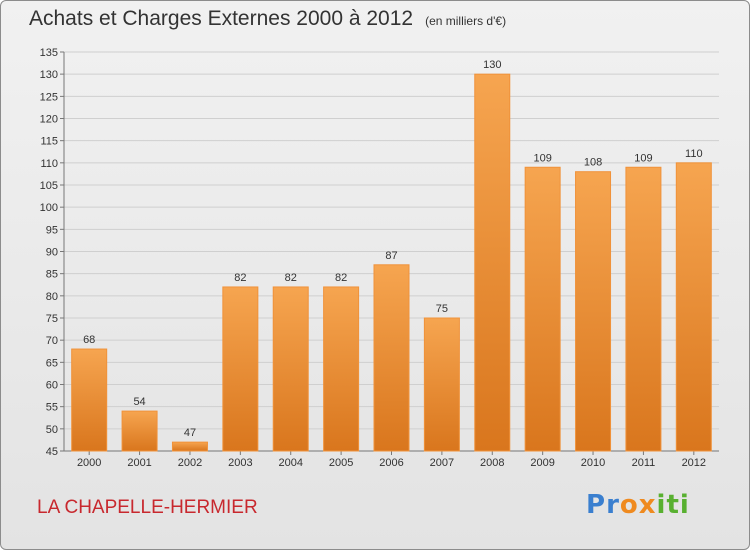  Describe the element at coordinates (643, 158) in the screenshot. I see `value-label-2011: 109` at that location.